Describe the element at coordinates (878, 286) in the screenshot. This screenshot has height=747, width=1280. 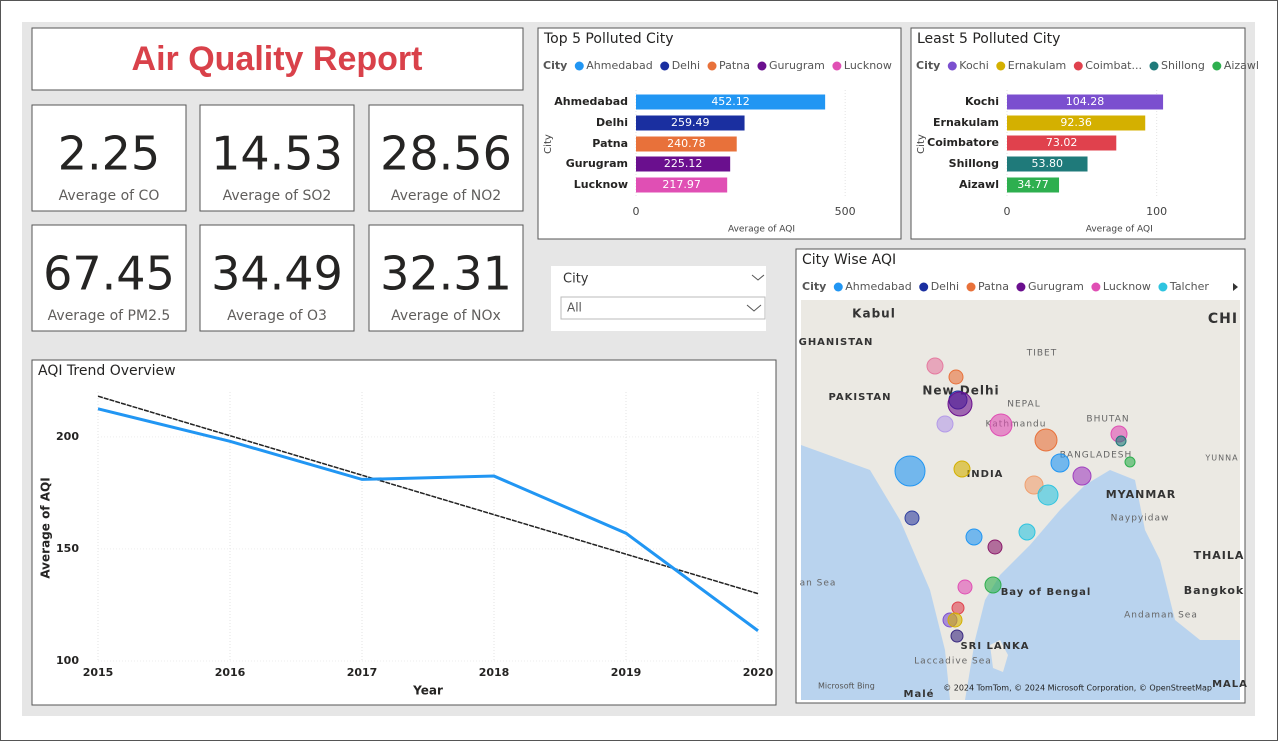
I see `legend-label: Ahmedabad` at that location.